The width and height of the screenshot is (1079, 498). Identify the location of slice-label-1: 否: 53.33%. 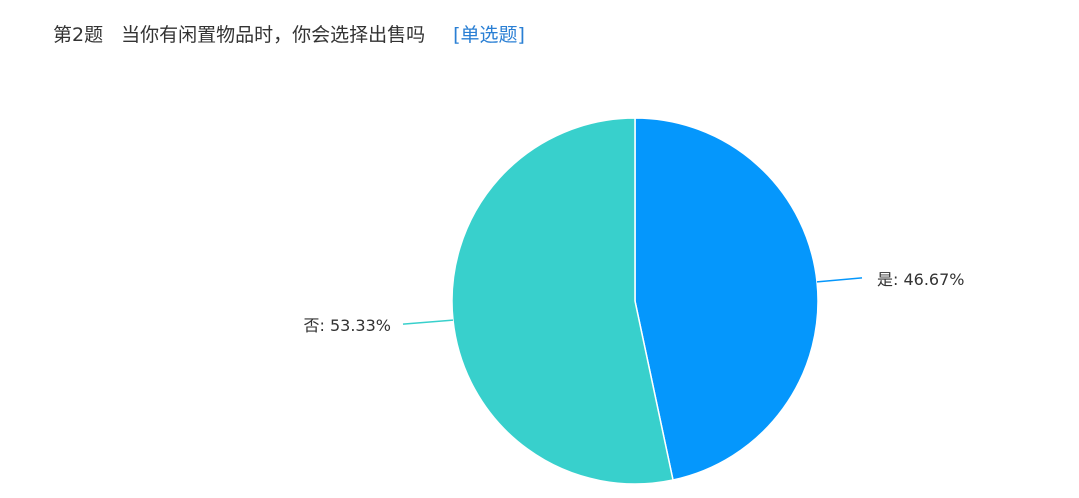
(348, 325).